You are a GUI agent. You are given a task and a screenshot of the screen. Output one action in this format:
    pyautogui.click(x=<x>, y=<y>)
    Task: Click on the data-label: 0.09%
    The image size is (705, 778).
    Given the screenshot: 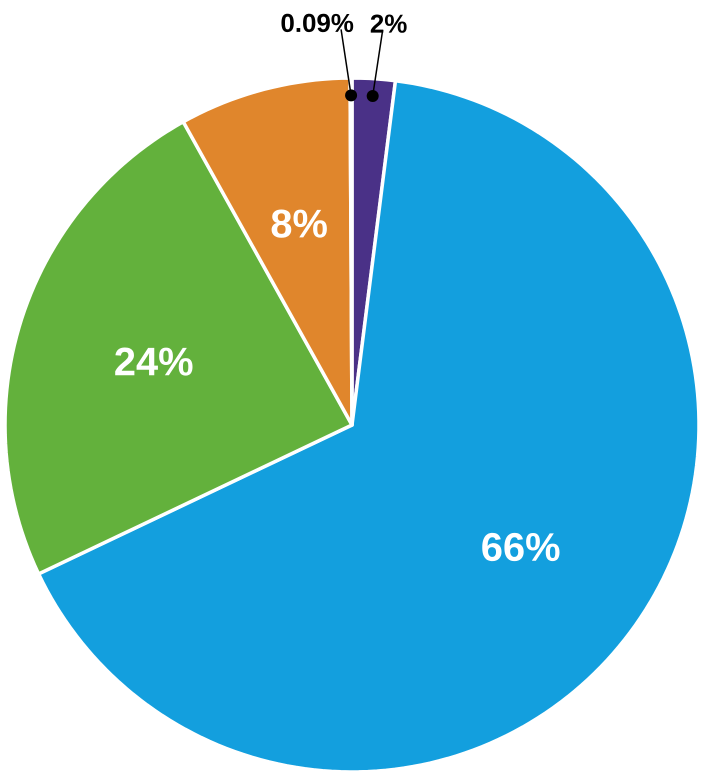 What is the action you would take?
    pyautogui.click(x=317, y=23)
    